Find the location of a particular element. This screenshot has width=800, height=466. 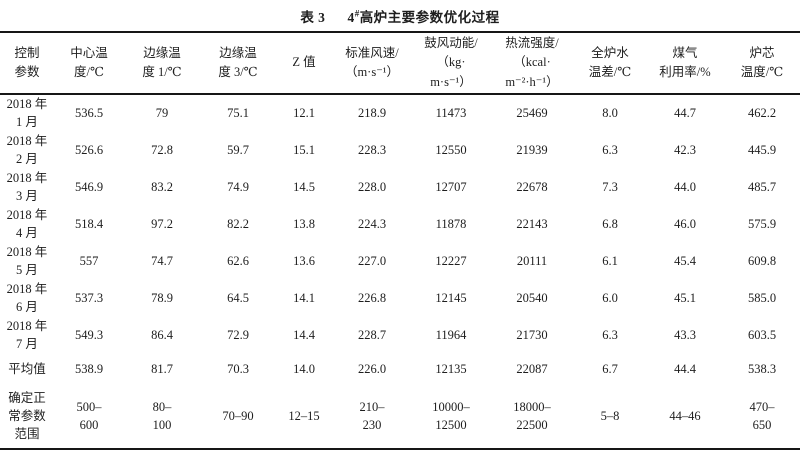

table-cell: 470– 650 is located at coordinates (762, 416).